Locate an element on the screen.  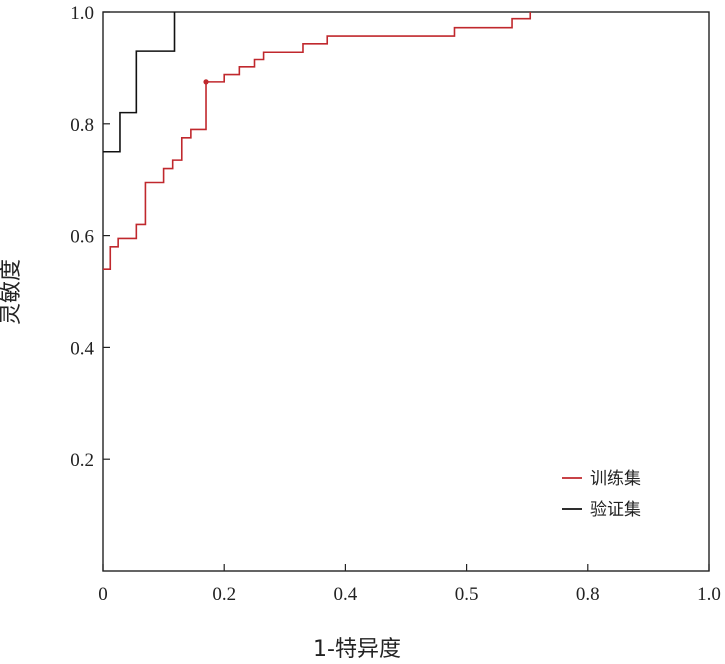
x-tick-label: 0 is located at coordinates (103, 594).